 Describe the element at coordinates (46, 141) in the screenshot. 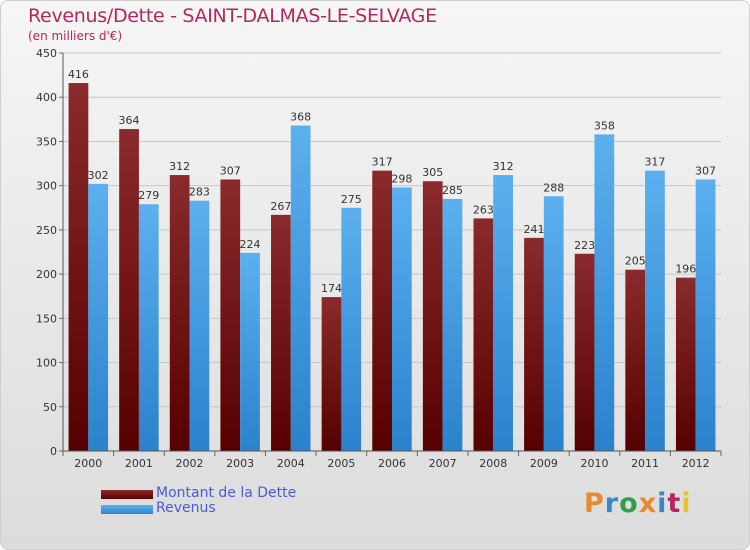

I see `y-tick-label: 350` at that location.